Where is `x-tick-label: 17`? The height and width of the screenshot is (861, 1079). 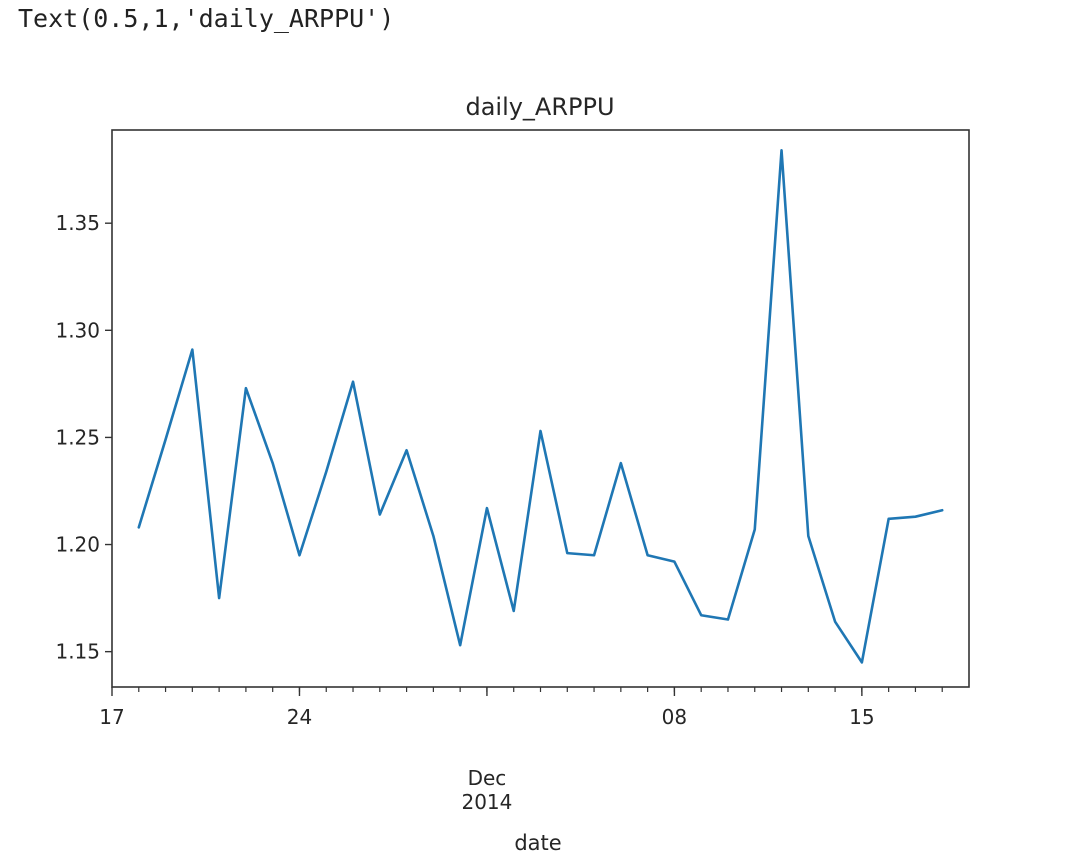
x-tick-label: 17 is located at coordinates (111, 717).